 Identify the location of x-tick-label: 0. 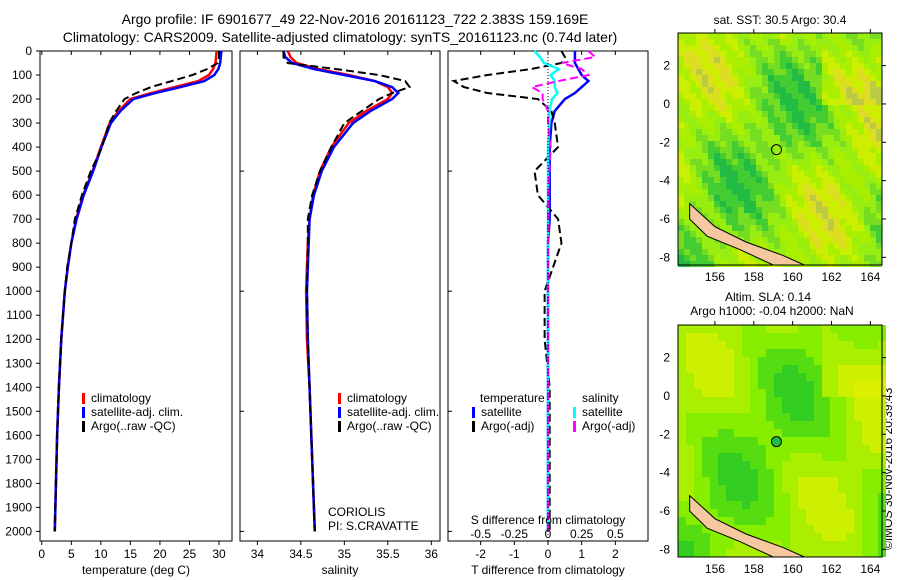
(548, 554).